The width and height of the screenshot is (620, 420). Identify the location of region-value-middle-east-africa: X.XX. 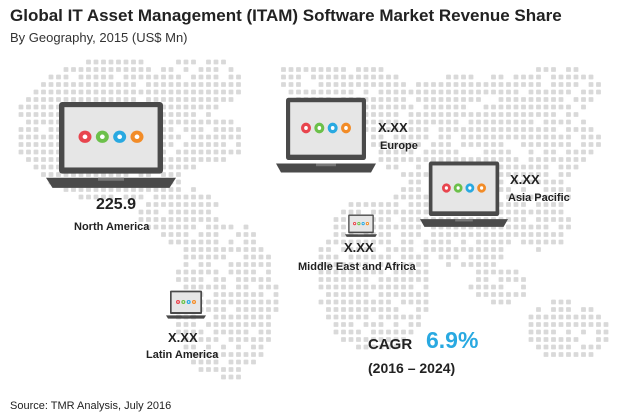
(359, 247).